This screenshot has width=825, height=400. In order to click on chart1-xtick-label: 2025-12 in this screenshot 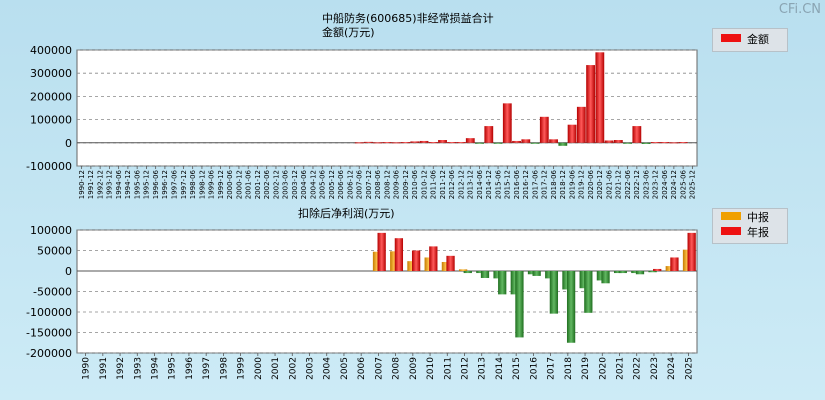, I will do `click(693, 184)`.